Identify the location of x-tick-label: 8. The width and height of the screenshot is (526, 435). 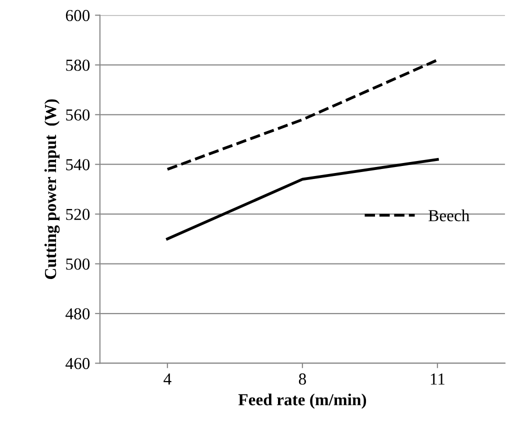
(302, 379).